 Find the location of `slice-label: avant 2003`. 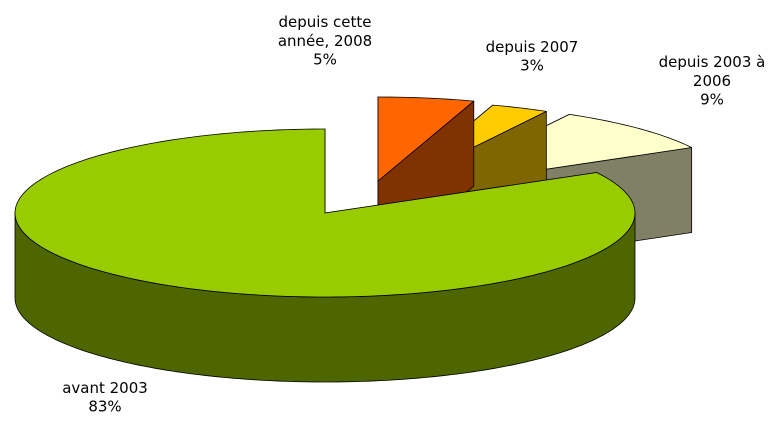

slice-label: avant 2003 is located at coordinates (105, 388).